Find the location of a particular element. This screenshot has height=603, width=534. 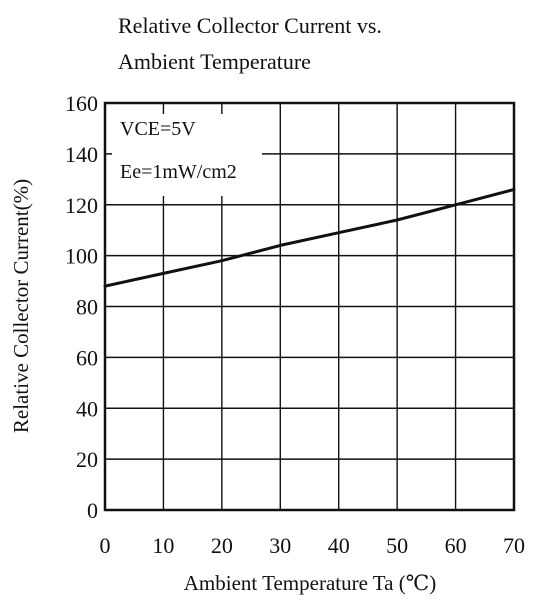

y-tick-label: 160 is located at coordinates (81, 103).